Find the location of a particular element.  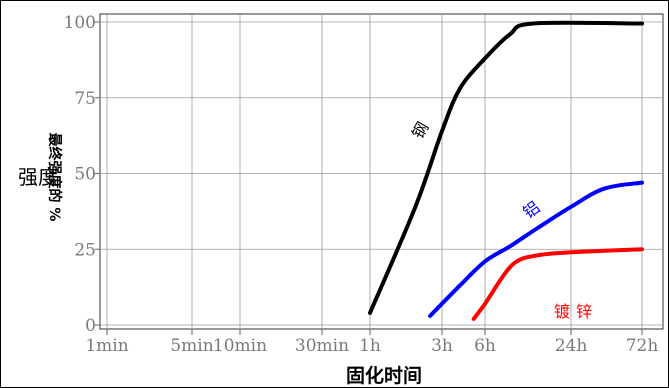

y-axis-title-rotated: 最终强度的 % is located at coordinates (54, 177).